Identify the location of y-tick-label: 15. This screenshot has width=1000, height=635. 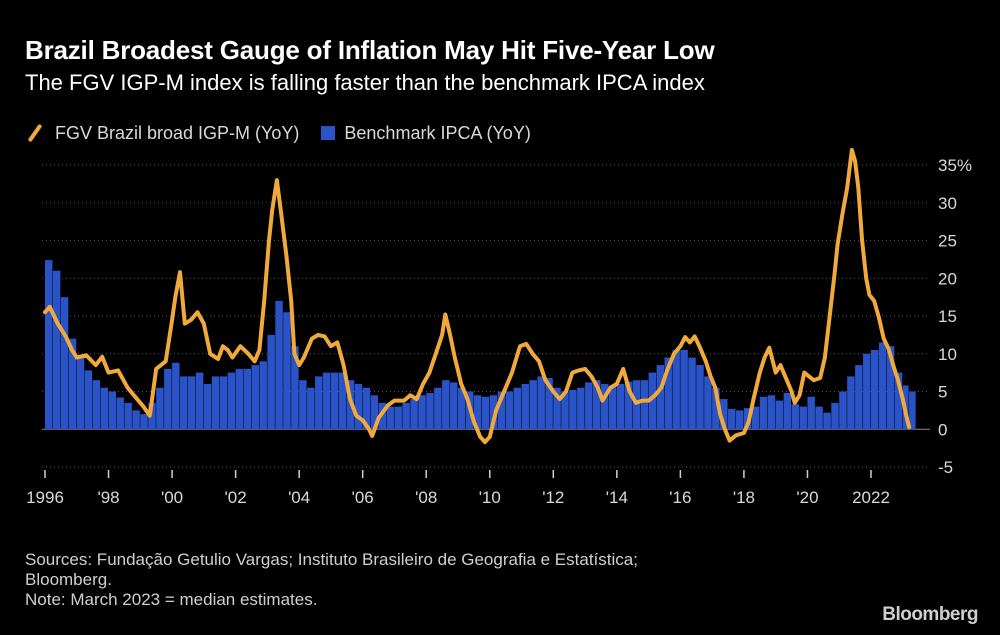
(947, 316).